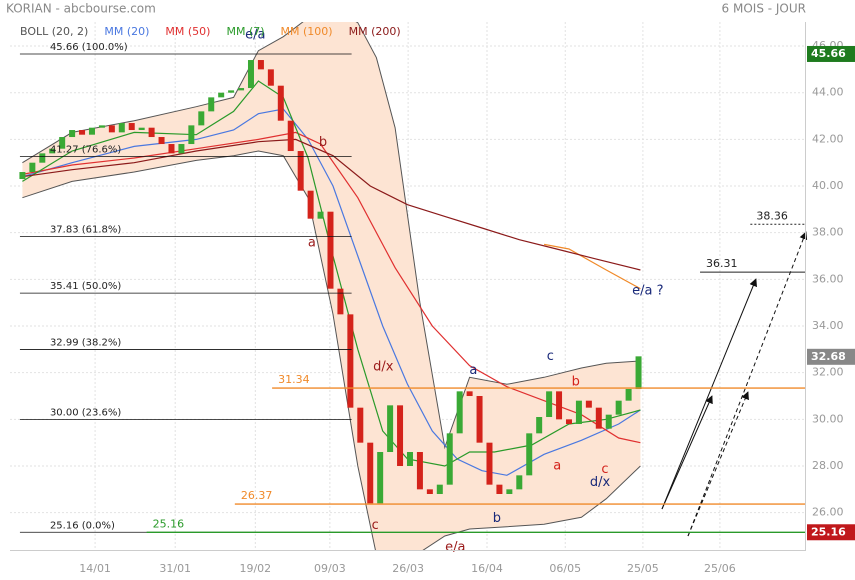 Image resolution: width=855 pixels, height=580 pixels. What do you see at coordinates (175, 568) in the screenshot?
I see `x-tick-label: 31/01` at bounding box center [175, 568].